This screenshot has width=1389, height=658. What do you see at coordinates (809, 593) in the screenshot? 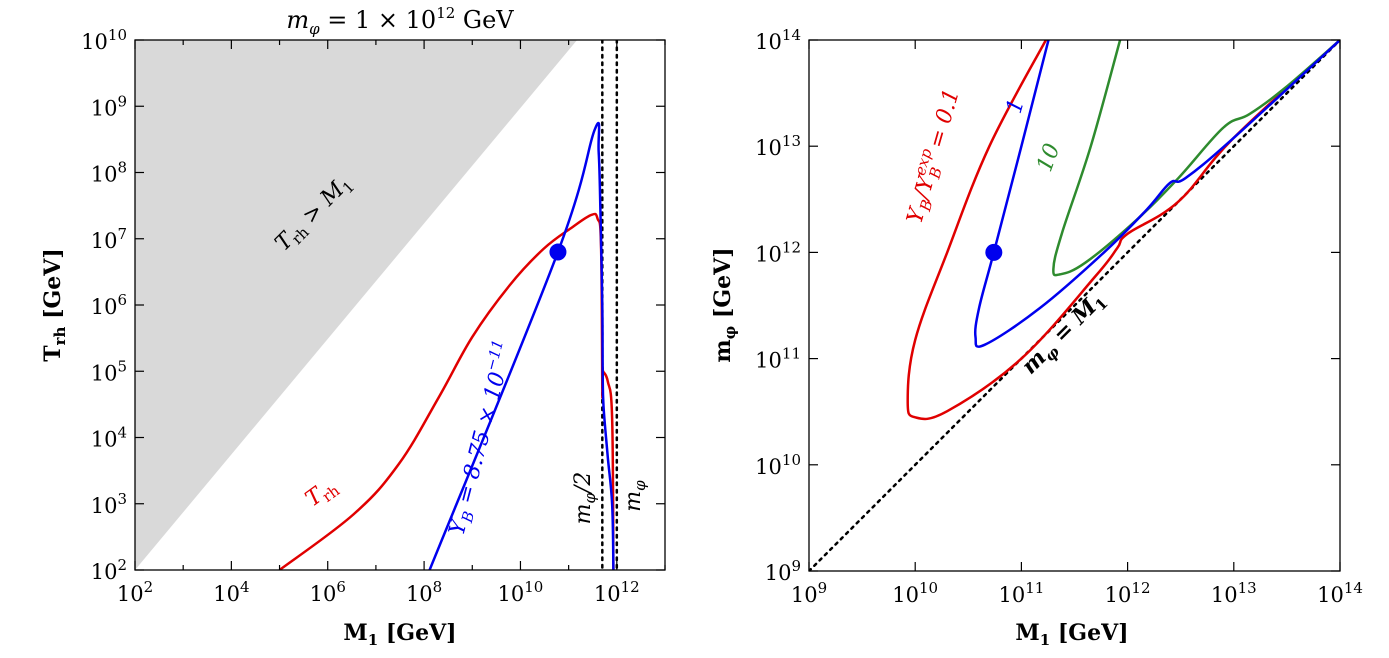
I see `right-x-tick-label: 109` at bounding box center [809, 593].